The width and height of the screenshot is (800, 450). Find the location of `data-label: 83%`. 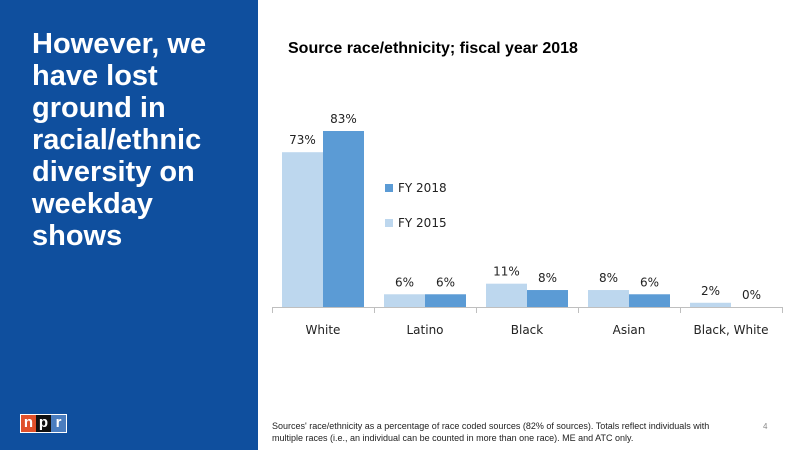

data-label: 83% is located at coordinates (343, 119).